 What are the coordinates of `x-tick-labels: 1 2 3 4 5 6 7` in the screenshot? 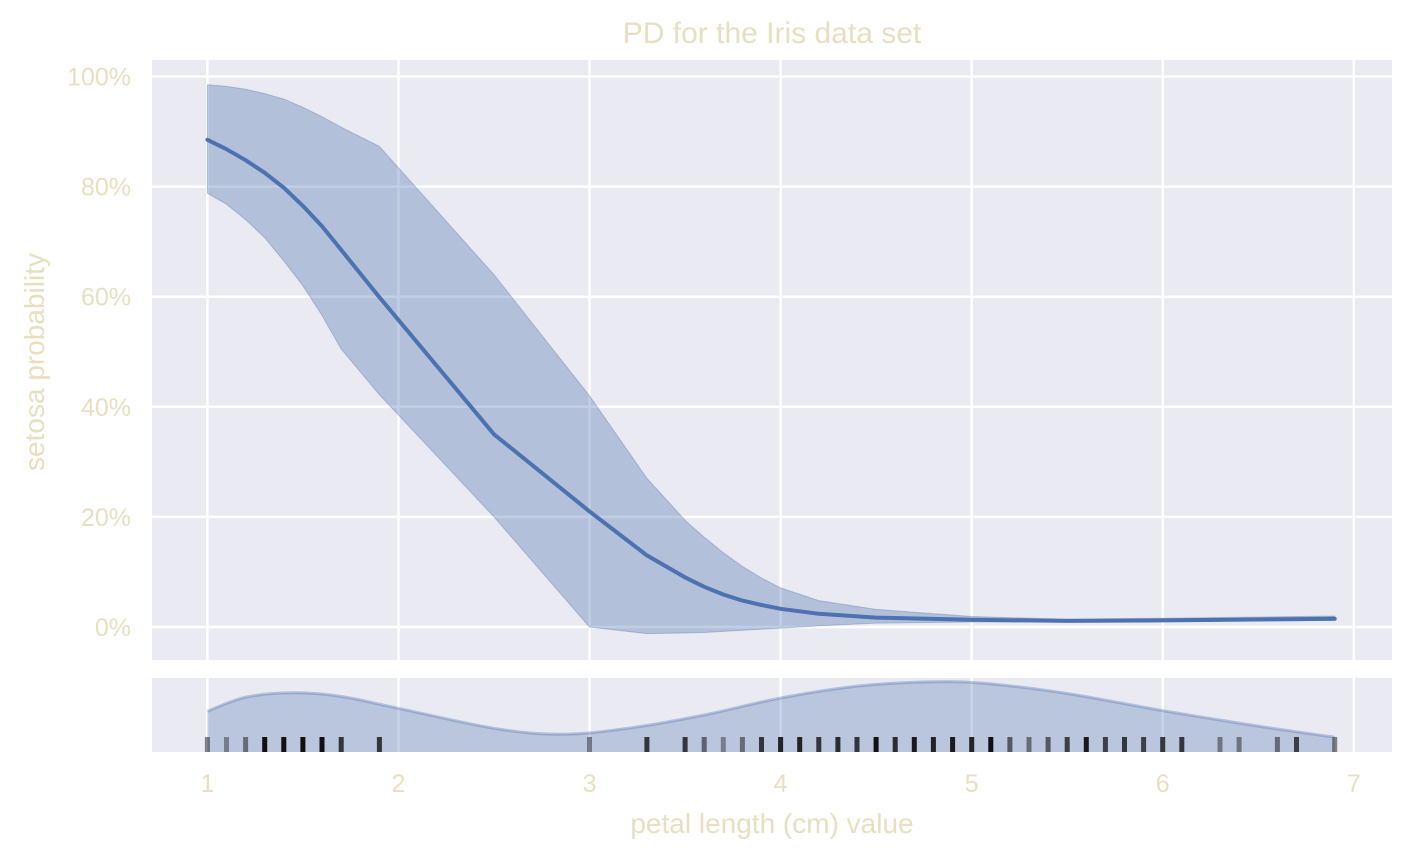 It's located at (780, 784).